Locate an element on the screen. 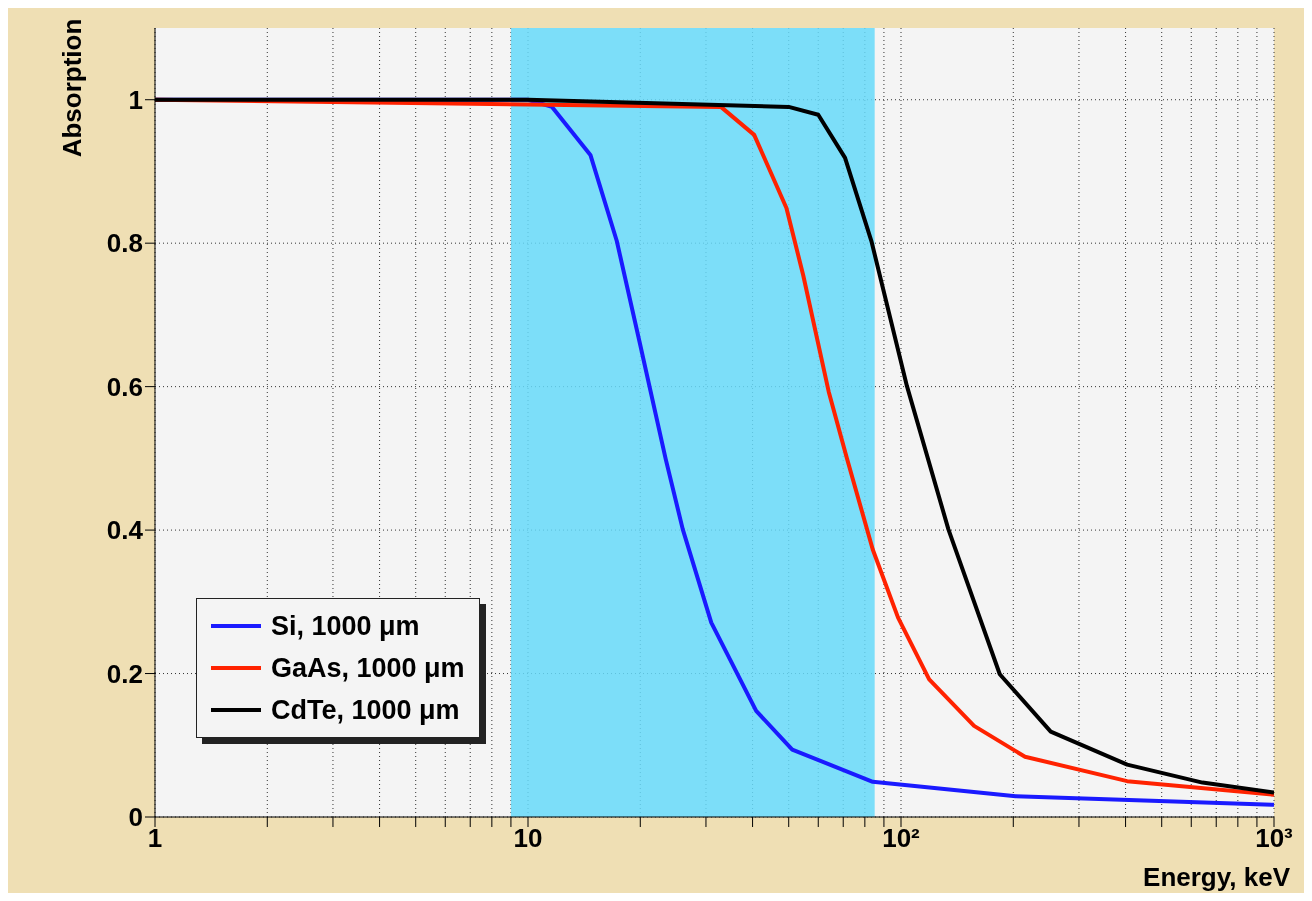 The height and width of the screenshot is (901, 1312). y-tick-label: 0 is located at coordinates (135, 817).